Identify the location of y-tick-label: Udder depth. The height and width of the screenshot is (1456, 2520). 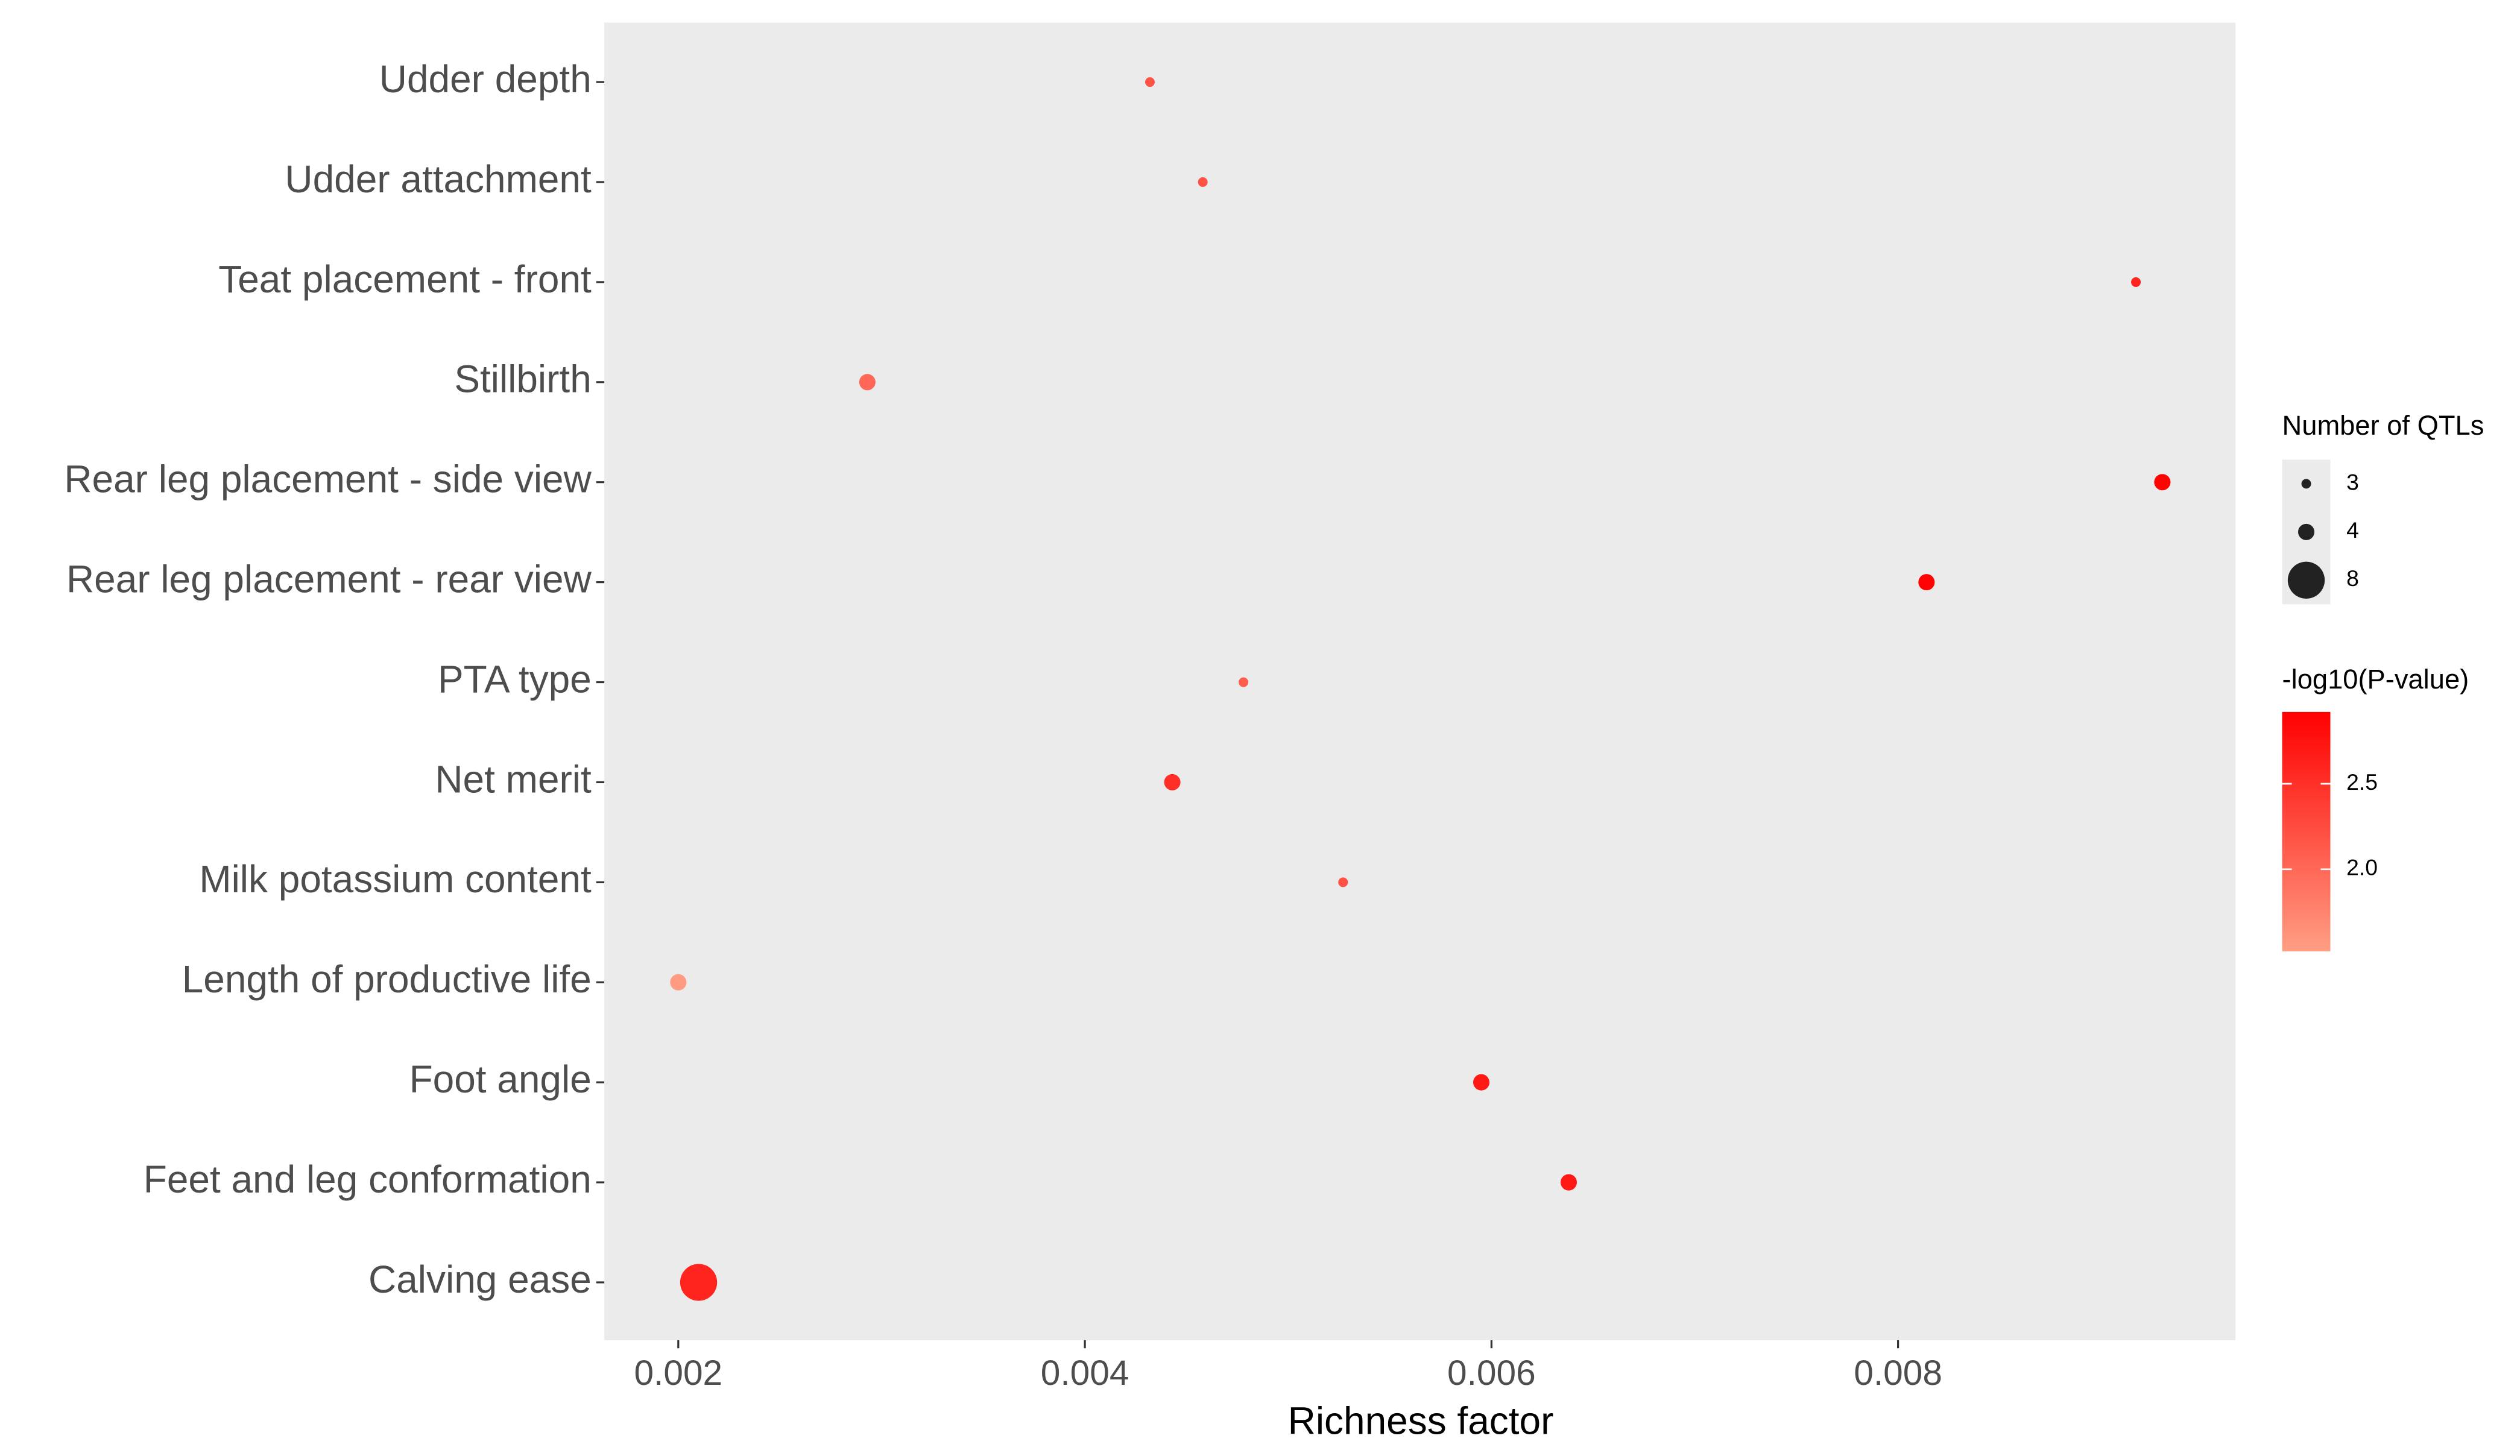
(485, 79).